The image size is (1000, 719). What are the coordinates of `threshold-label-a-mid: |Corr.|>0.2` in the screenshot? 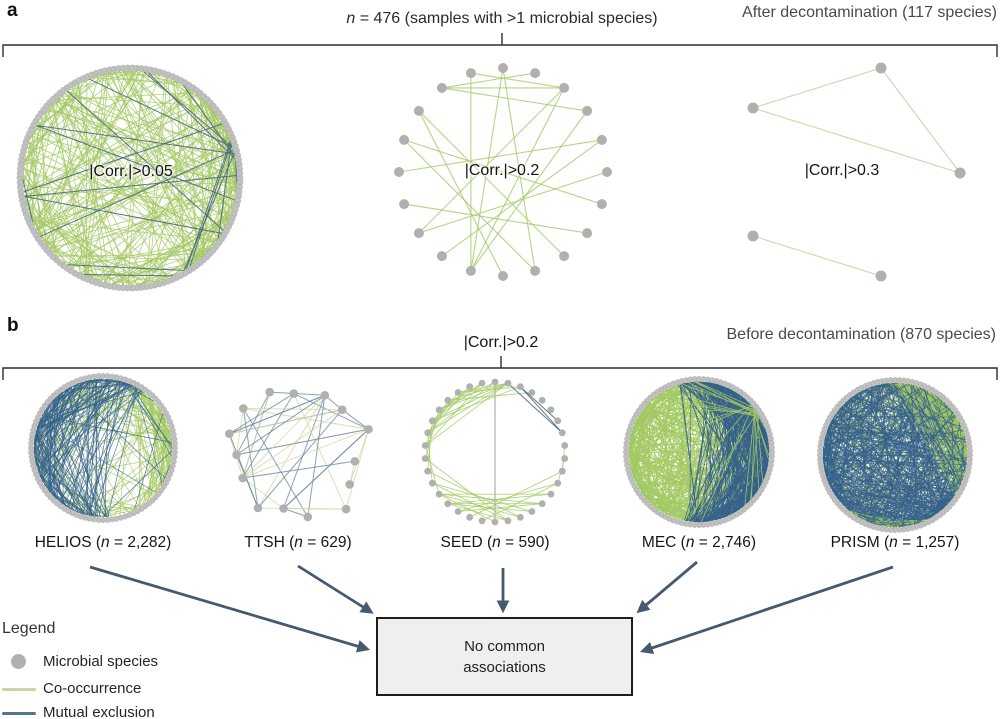 It's located at (502, 170).